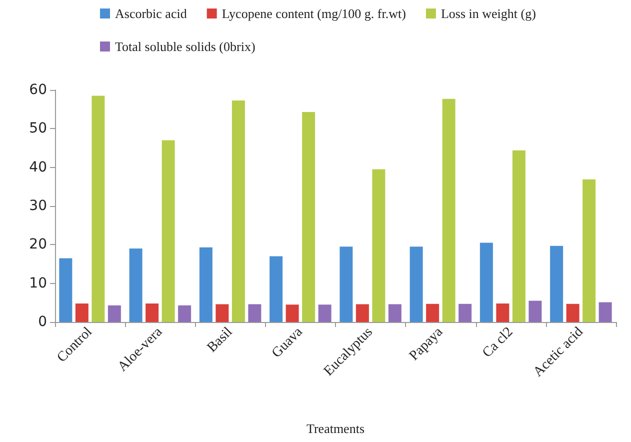  What do you see at coordinates (314, 13) in the screenshot?
I see `legend-label: Lycopene content (mg/100 g. fr.wt)` at bounding box center [314, 13].